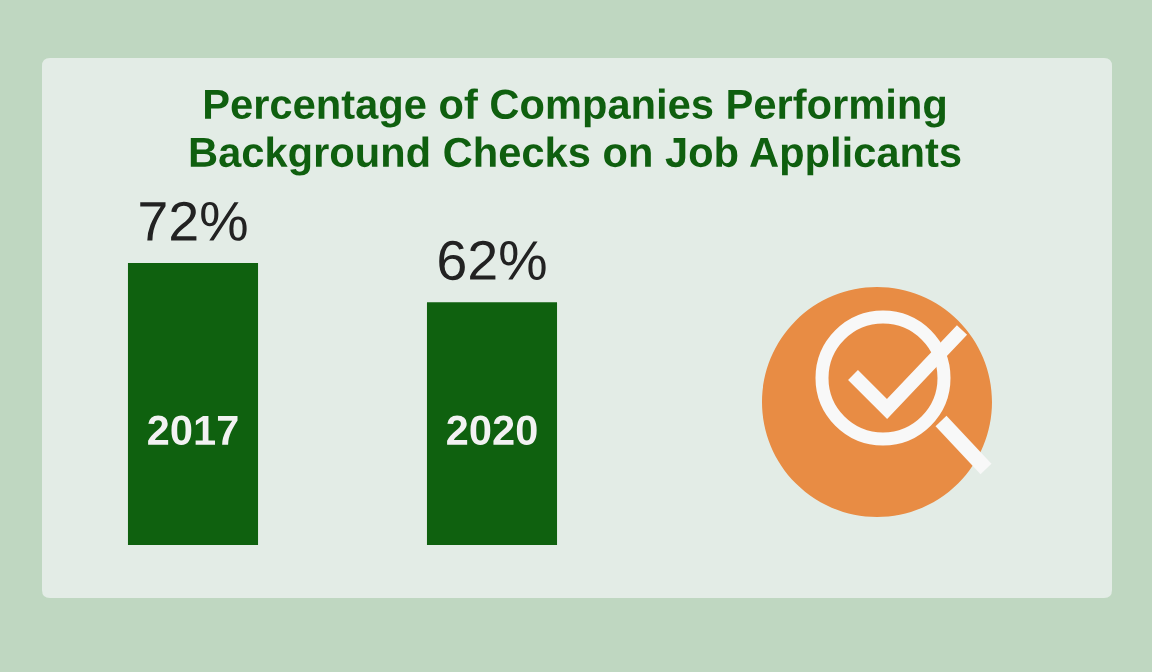 Image resolution: width=1152 pixels, height=672 pixels. Describe the element at coordinates (193, 430) in the screenshot. I see `x-tick-label: 2017` at that location.